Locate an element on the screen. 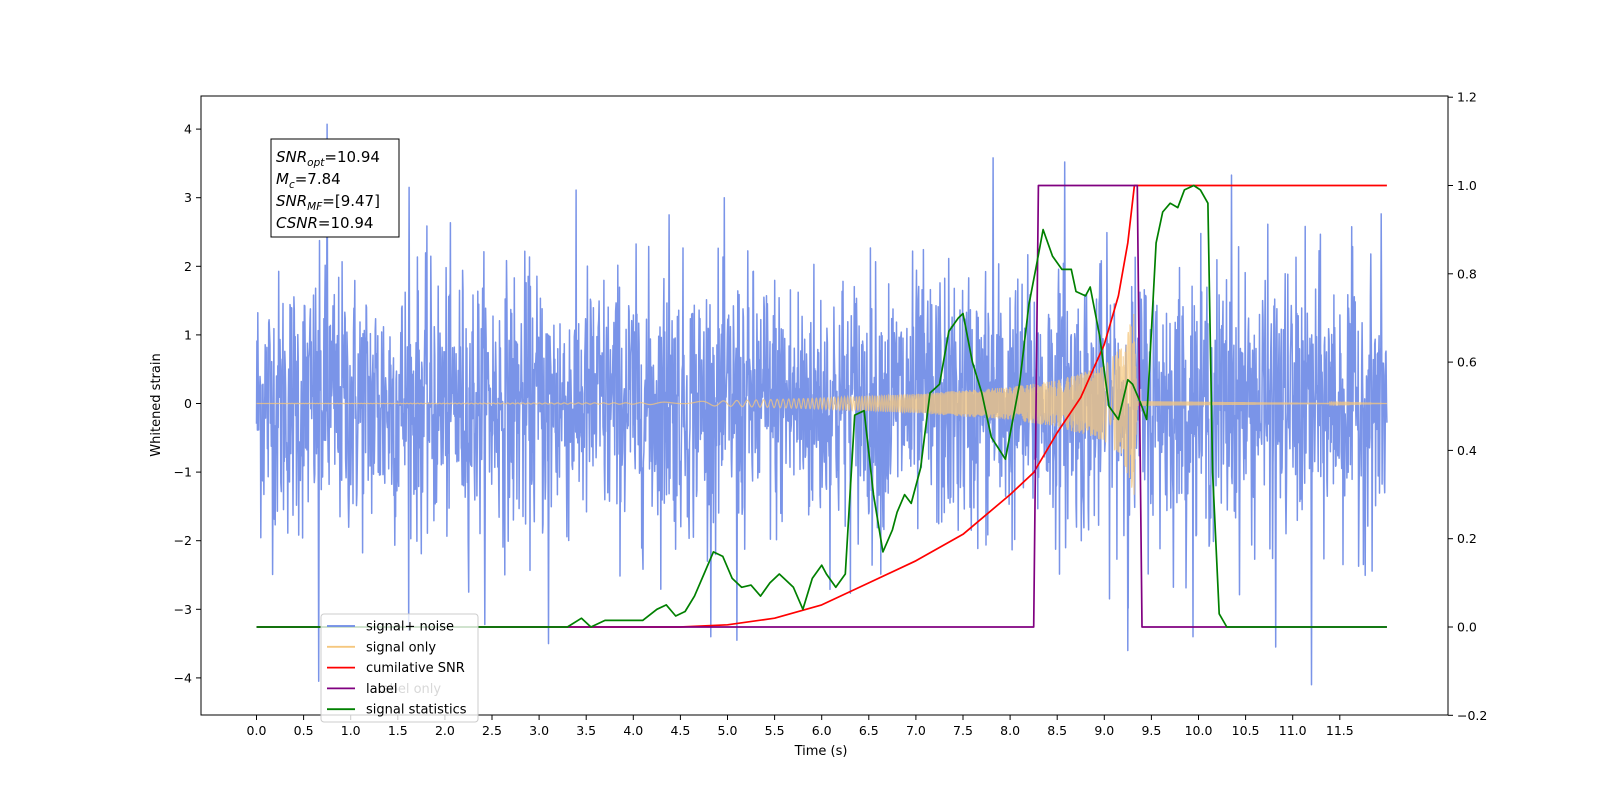 The width and height of the screenshot is (1600, 800). x-axis-label: Time (s) is located at coordinates (821, 751).